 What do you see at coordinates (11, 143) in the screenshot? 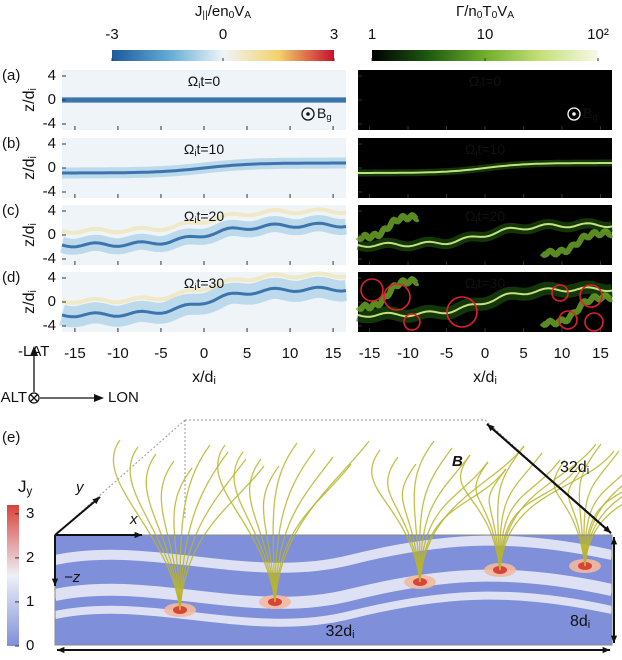
I see `panel-label: (b)` at bounding box center [11, 143].